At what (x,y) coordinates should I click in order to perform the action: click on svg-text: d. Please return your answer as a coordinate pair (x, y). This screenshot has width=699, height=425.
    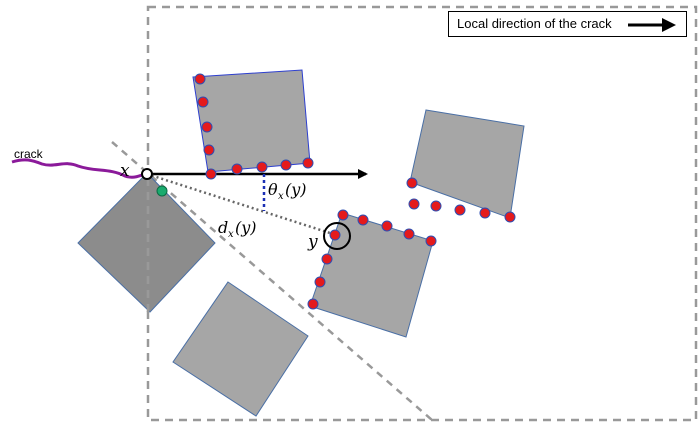
    Looking at the image, I should click on (223, 227).